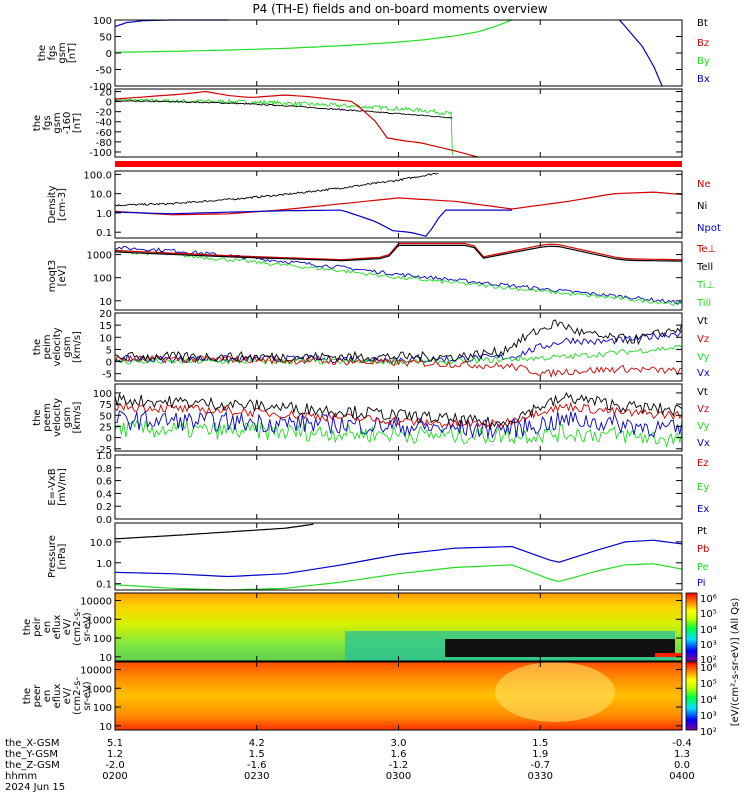  What do you see at coordinates (99, 689) in the screenshot?
I see `y-tick-label: 1000` at bounding box center [99, 689].